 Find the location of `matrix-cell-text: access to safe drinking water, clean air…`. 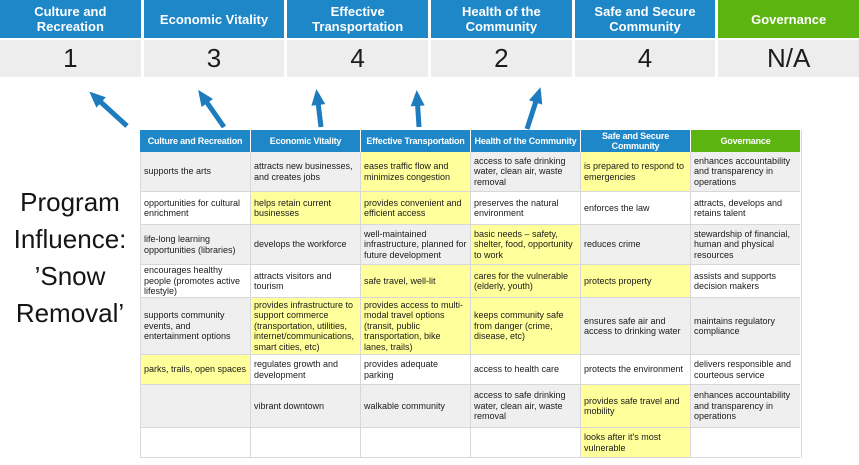

matrix-cell-text: access to safe drinking water, clean air… is located at coordinates (520, 406).